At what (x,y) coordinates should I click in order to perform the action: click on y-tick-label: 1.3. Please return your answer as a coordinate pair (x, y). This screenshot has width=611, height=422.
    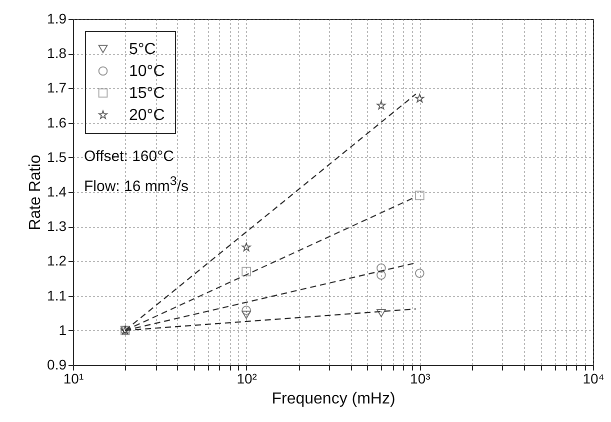
    Looking at the image, I should click on (57, 226).